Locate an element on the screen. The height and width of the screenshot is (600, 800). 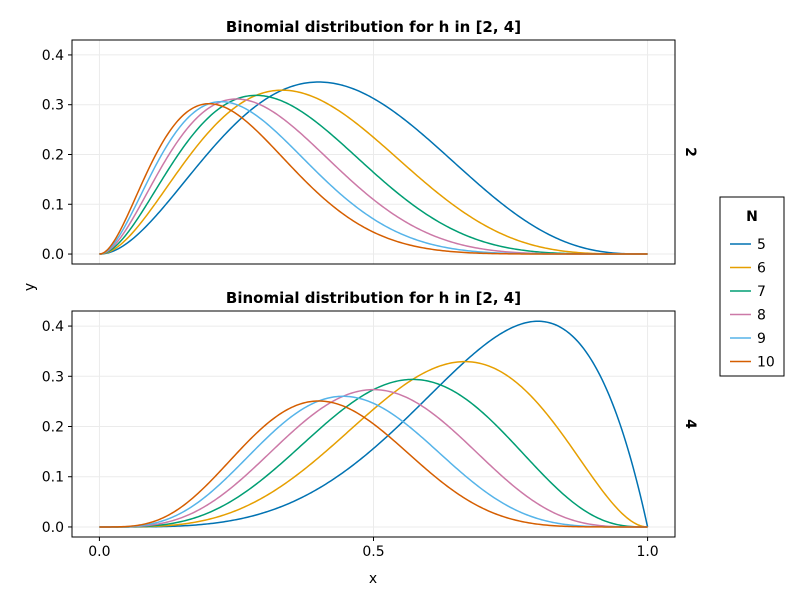
legend: N 5 6 7 8 9 10 is located at coordinates (752, 286).